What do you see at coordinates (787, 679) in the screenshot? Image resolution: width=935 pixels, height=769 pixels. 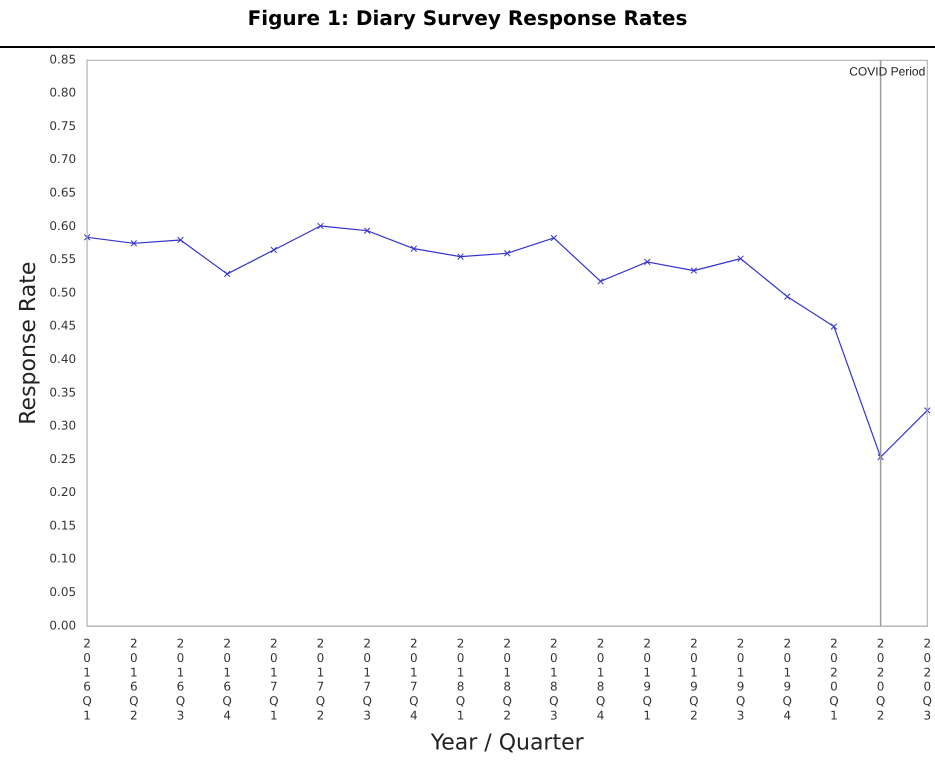 I see `x-tick-label: 2019Q4` at bounding box center [787, 679].